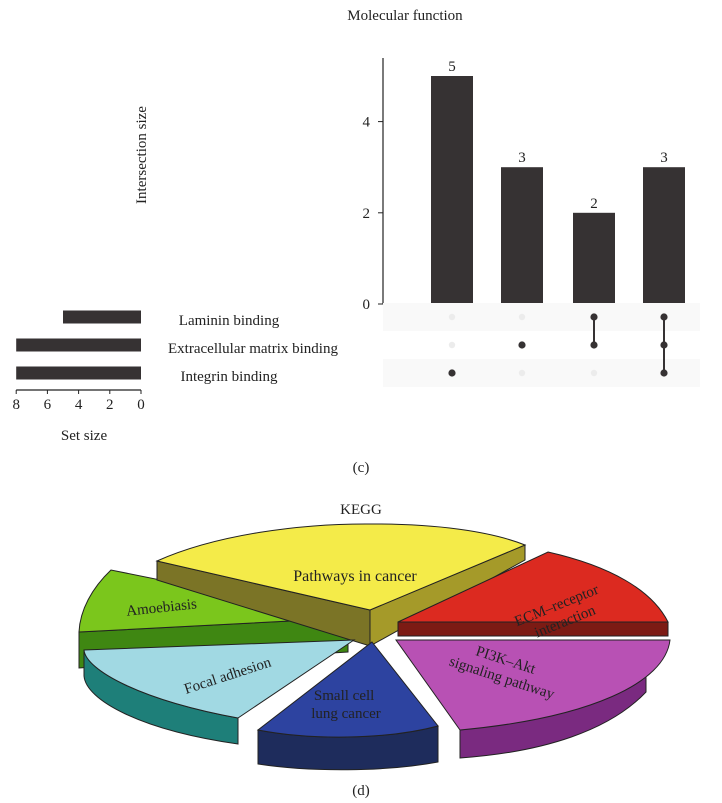 This screenshot has height=803, width=722. I want to click on set-size-tick-label: 8, so click(16, 405).